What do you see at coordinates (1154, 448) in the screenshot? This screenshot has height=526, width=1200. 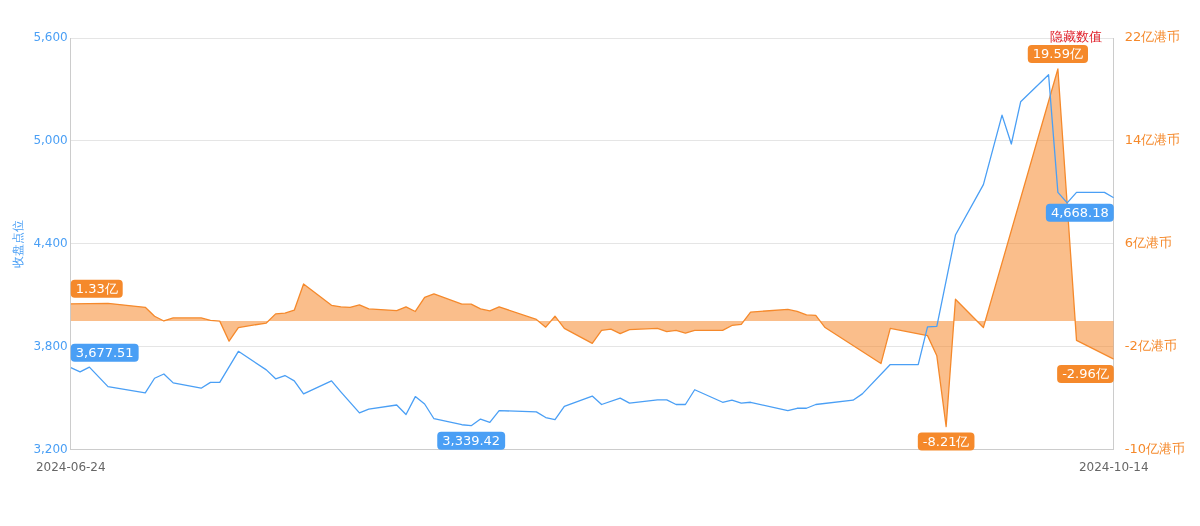 I see `y2-tick-label: -10亿港币` at bounding box center [1154, 448].